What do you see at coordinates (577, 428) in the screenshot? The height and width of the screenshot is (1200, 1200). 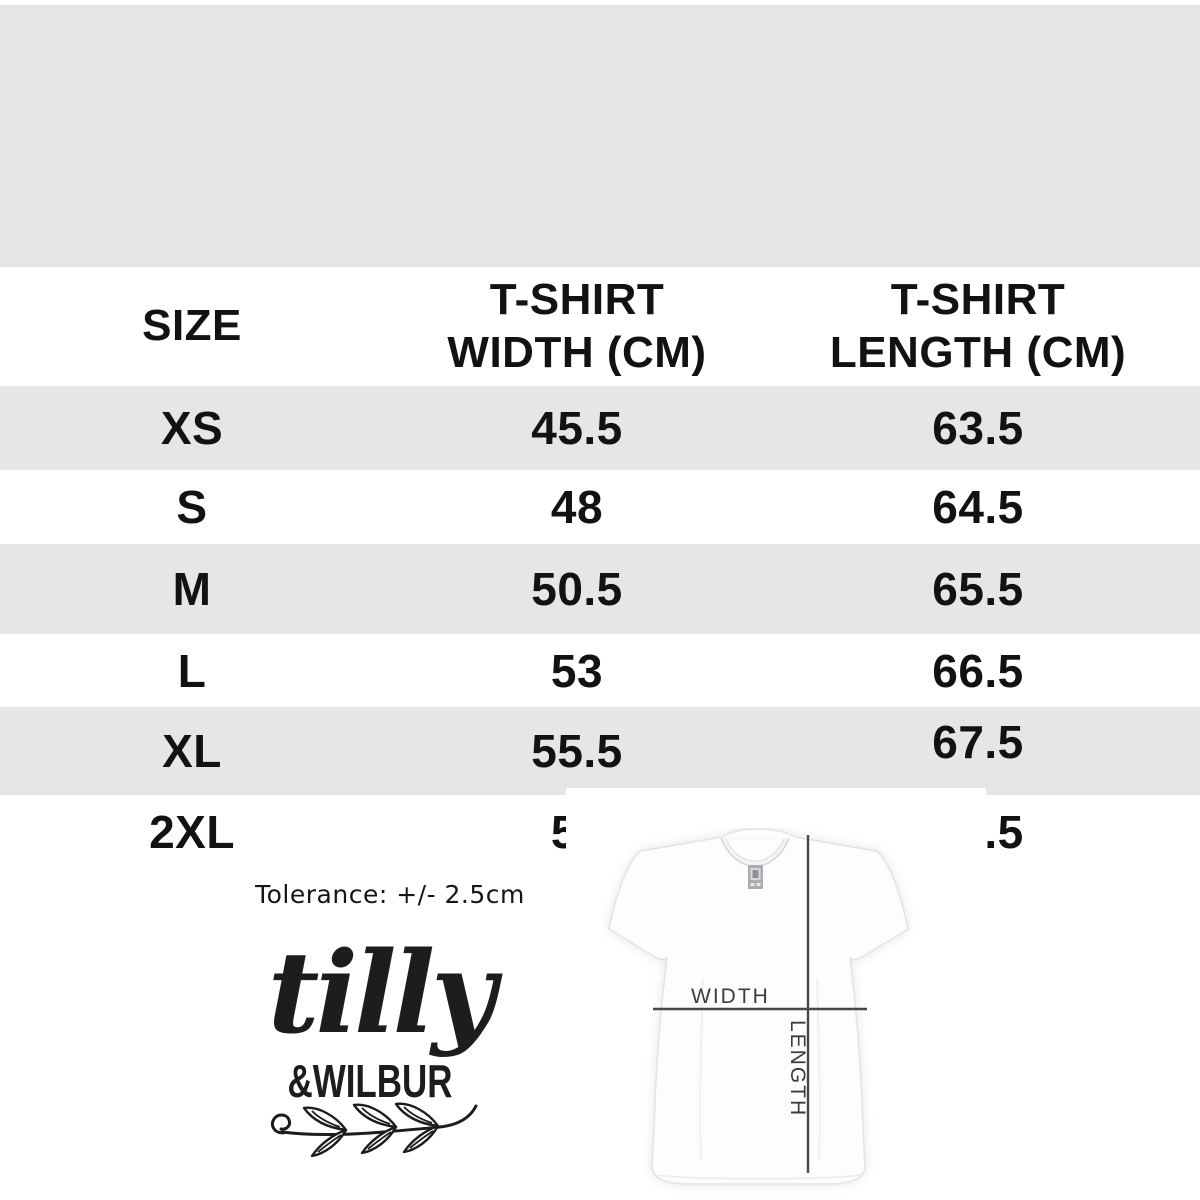 I see `width-value: 45.5` at bounding box center [577, 428].